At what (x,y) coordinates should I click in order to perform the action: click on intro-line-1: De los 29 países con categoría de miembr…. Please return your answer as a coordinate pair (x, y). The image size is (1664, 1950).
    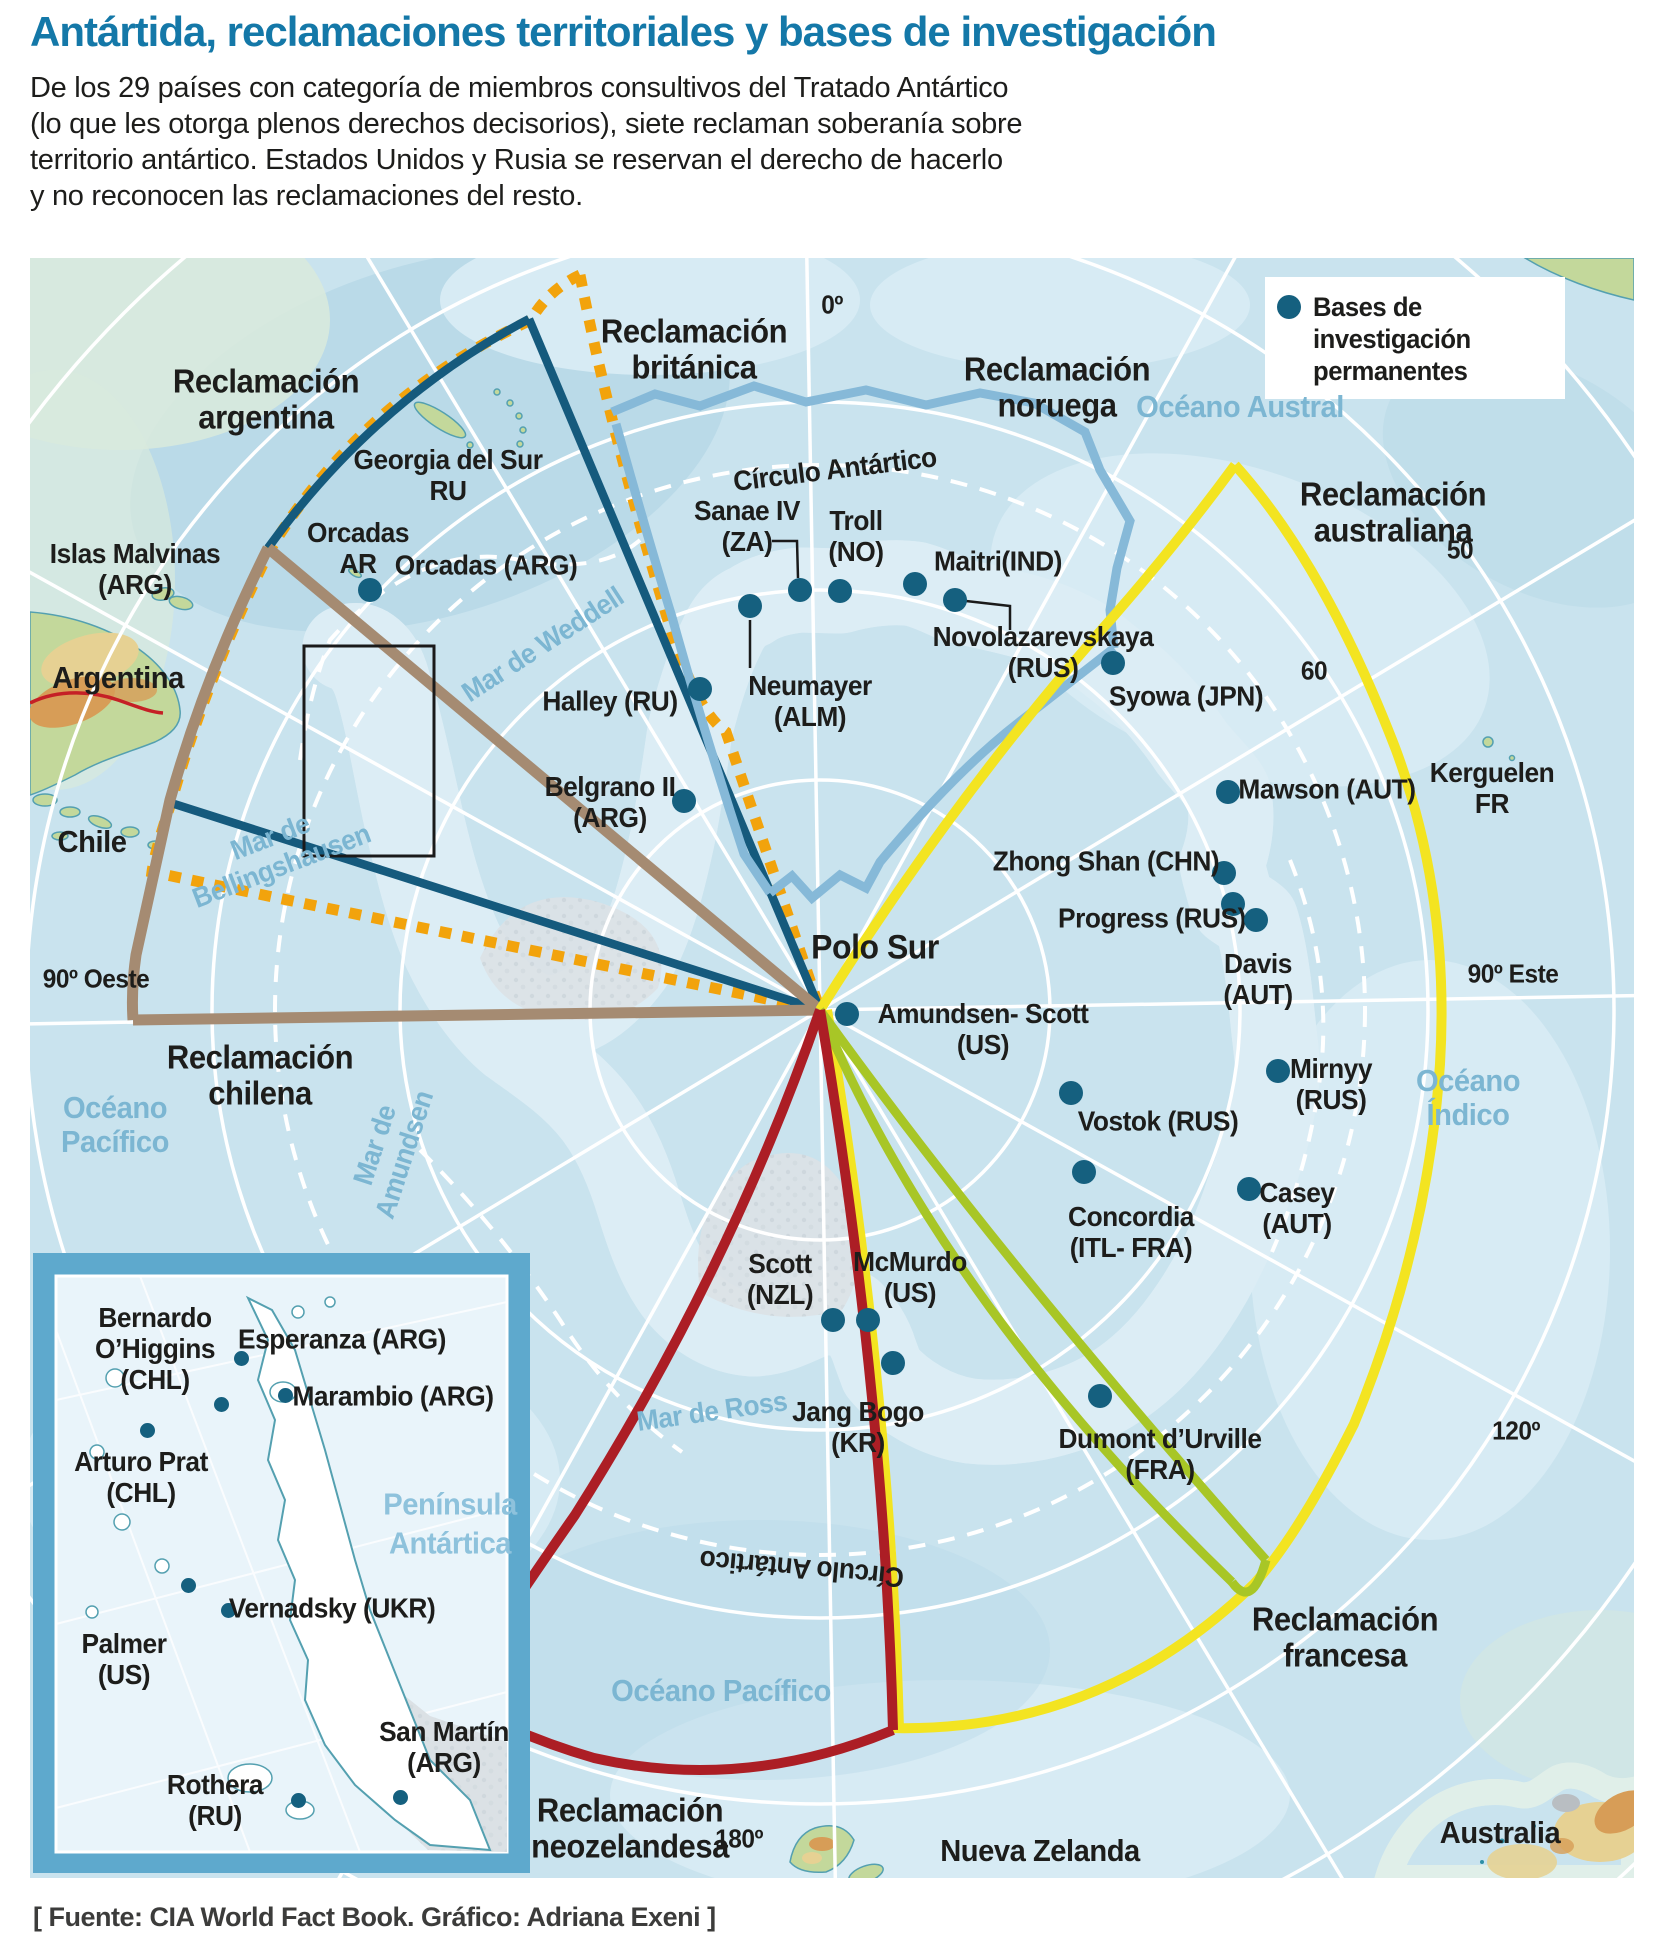
    Looking at the image, I should click on (519, 88).